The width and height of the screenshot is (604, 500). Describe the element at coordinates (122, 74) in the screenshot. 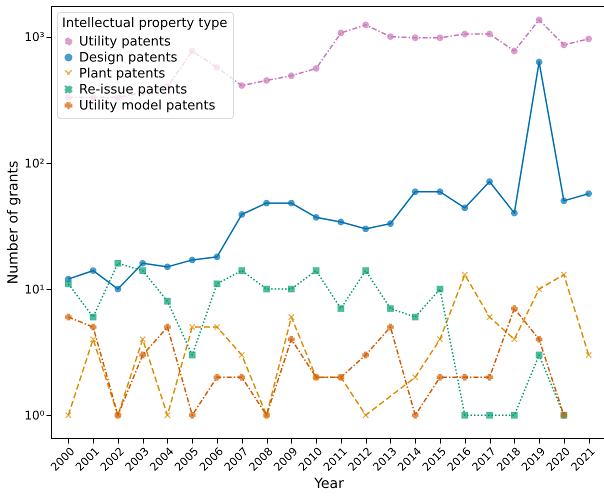

I see `legend-label: Plant patents` at that location.